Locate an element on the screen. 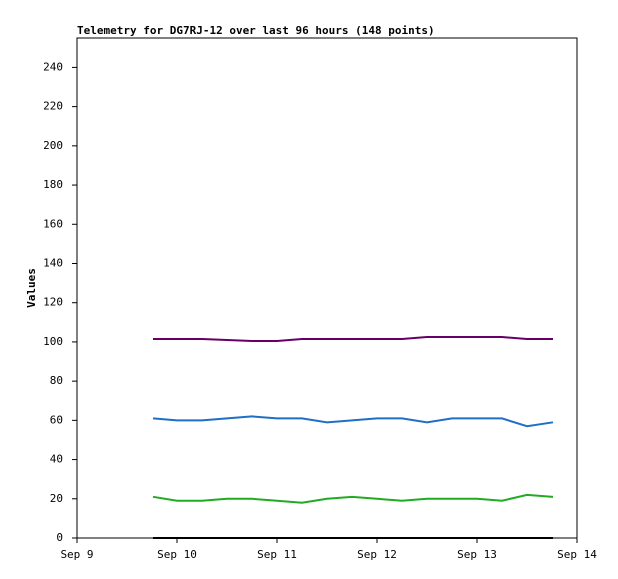  y-tick-label: 0 is located at coordinates (59, 537).